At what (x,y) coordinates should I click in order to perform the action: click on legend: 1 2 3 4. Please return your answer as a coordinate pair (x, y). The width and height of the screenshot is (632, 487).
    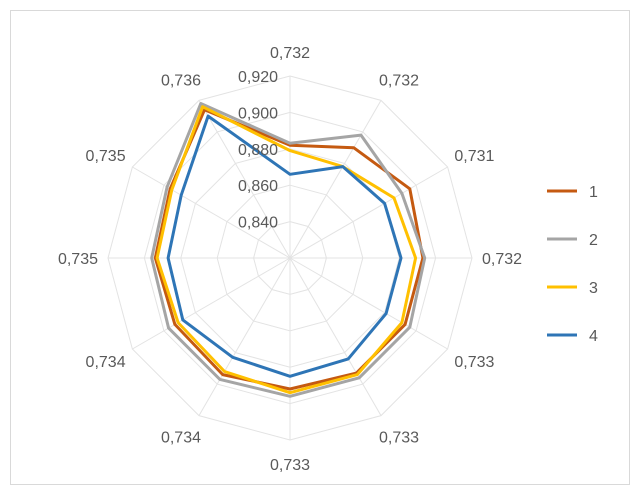
    Looking at the image, I should click on (572, 264).